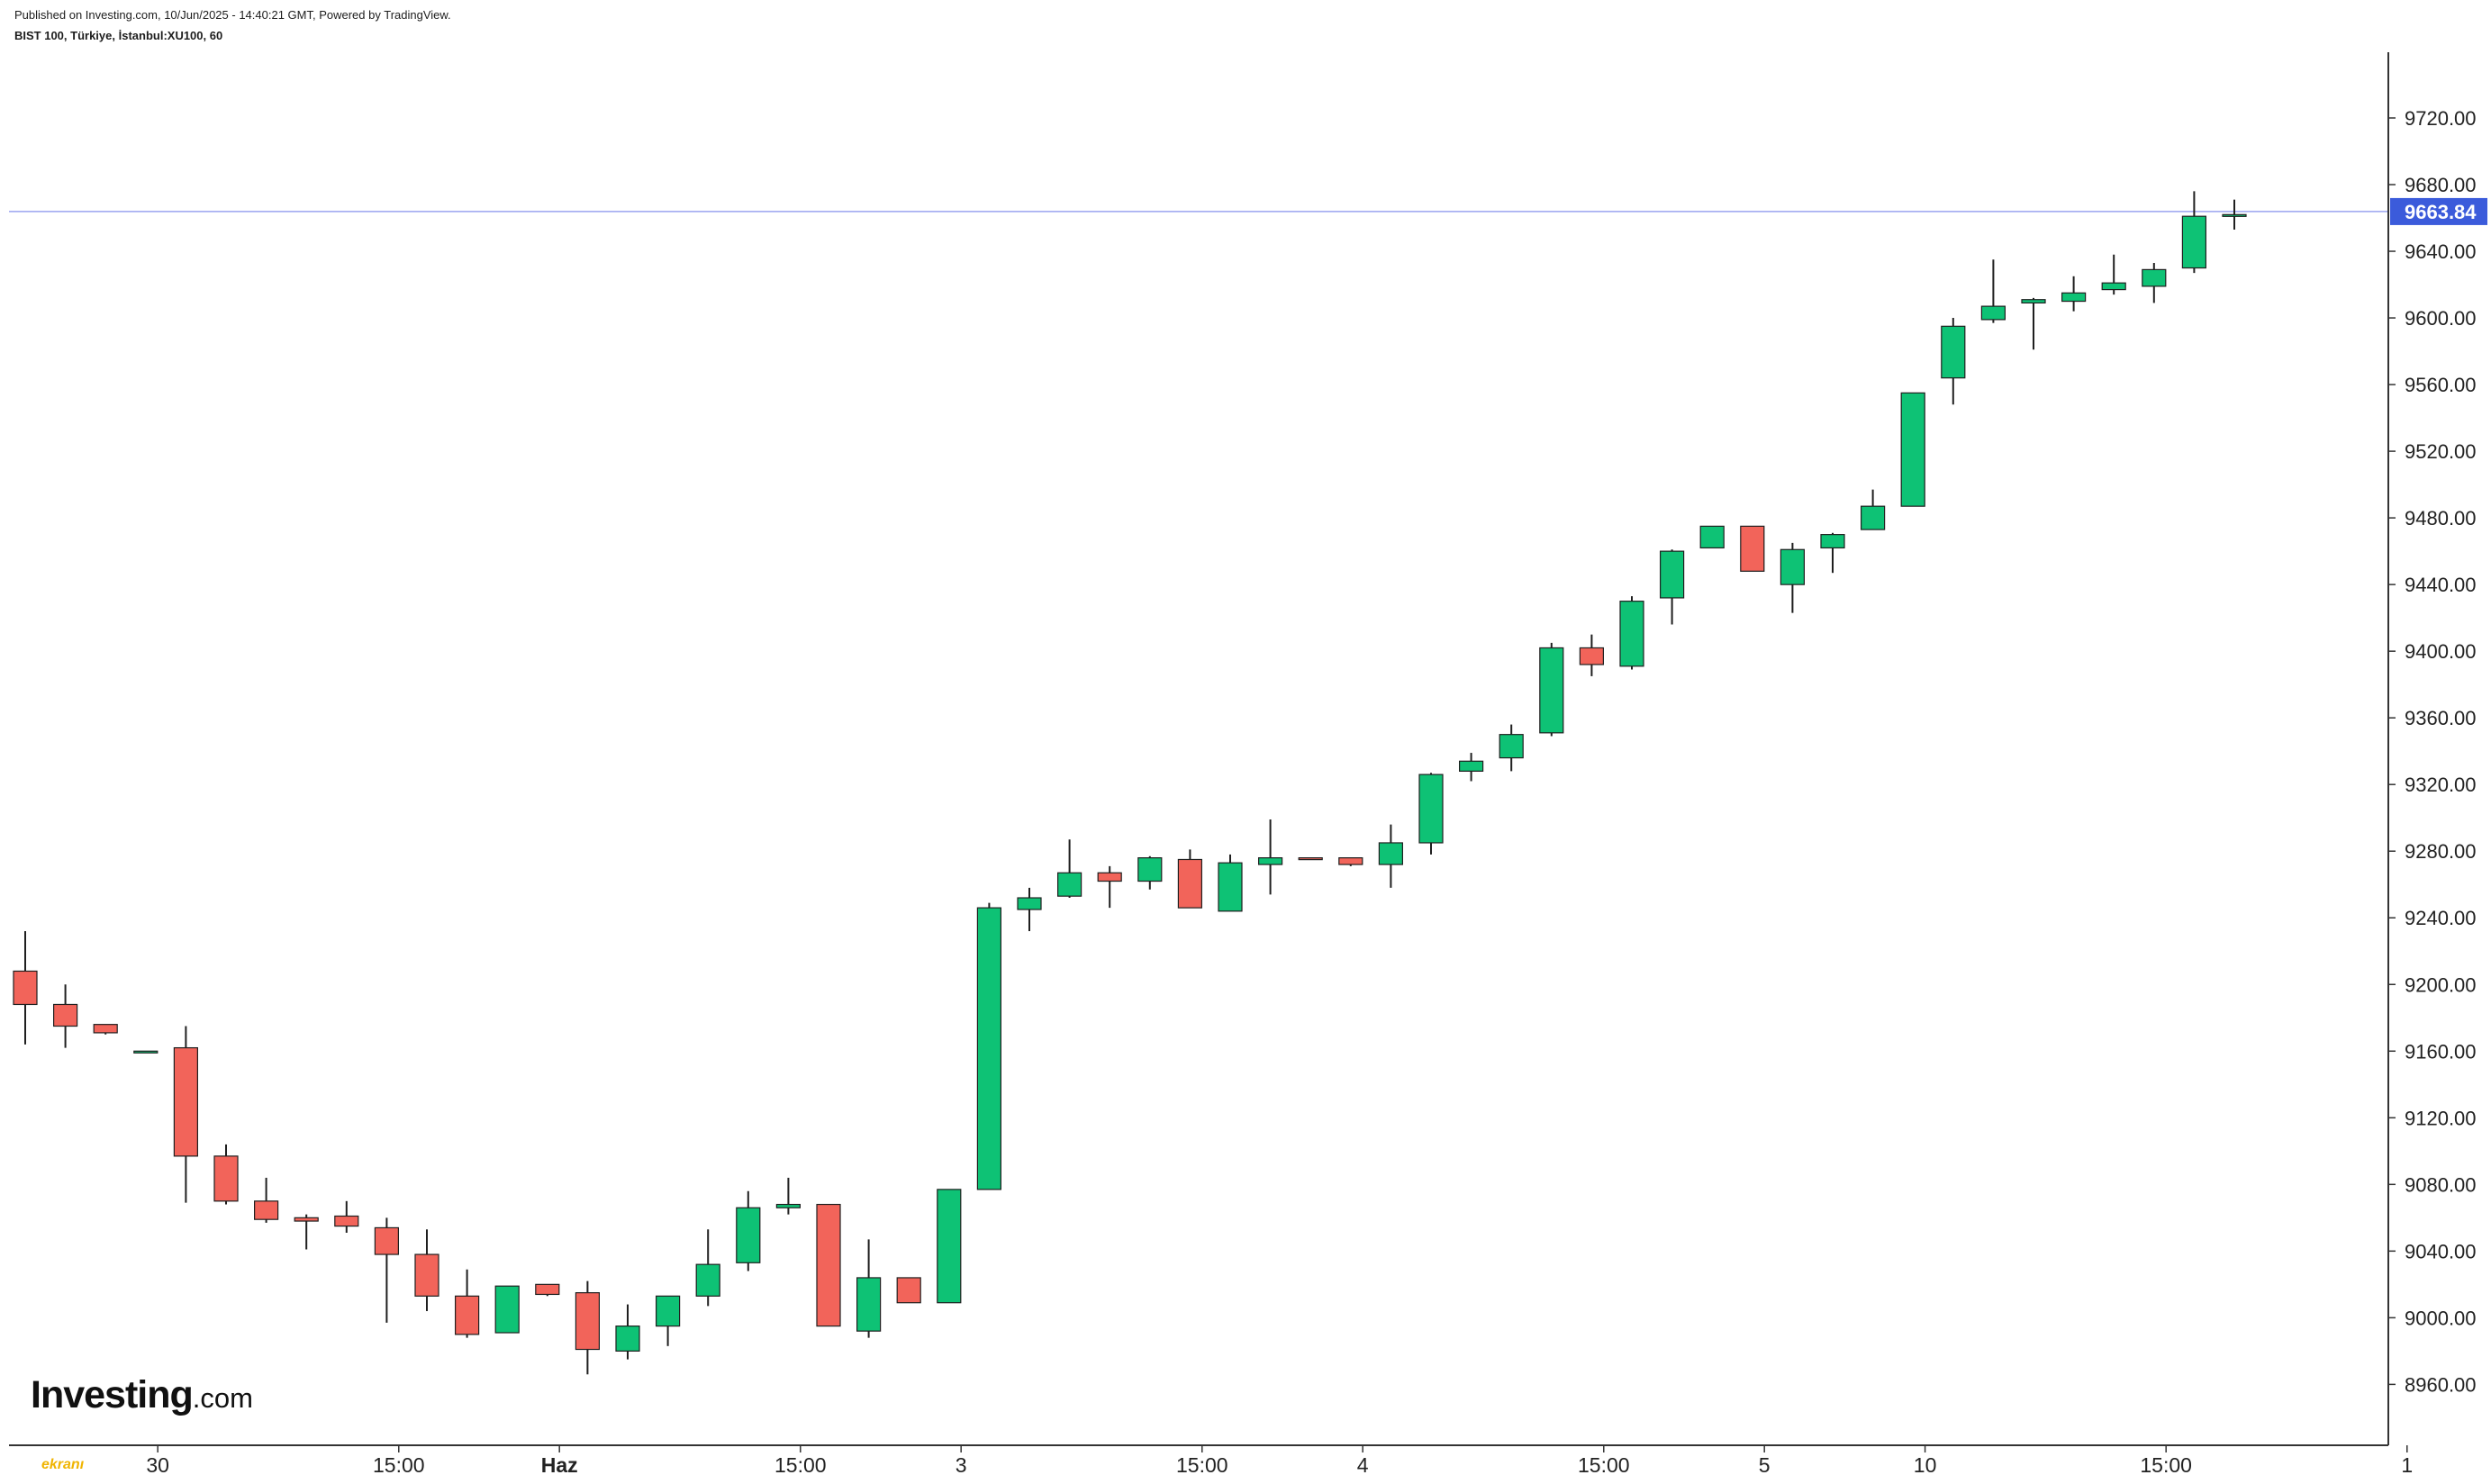  Describe the element at coordinates (2441, 918) in the screenshot. I see `price-tick-label: 9240.00` at that location.